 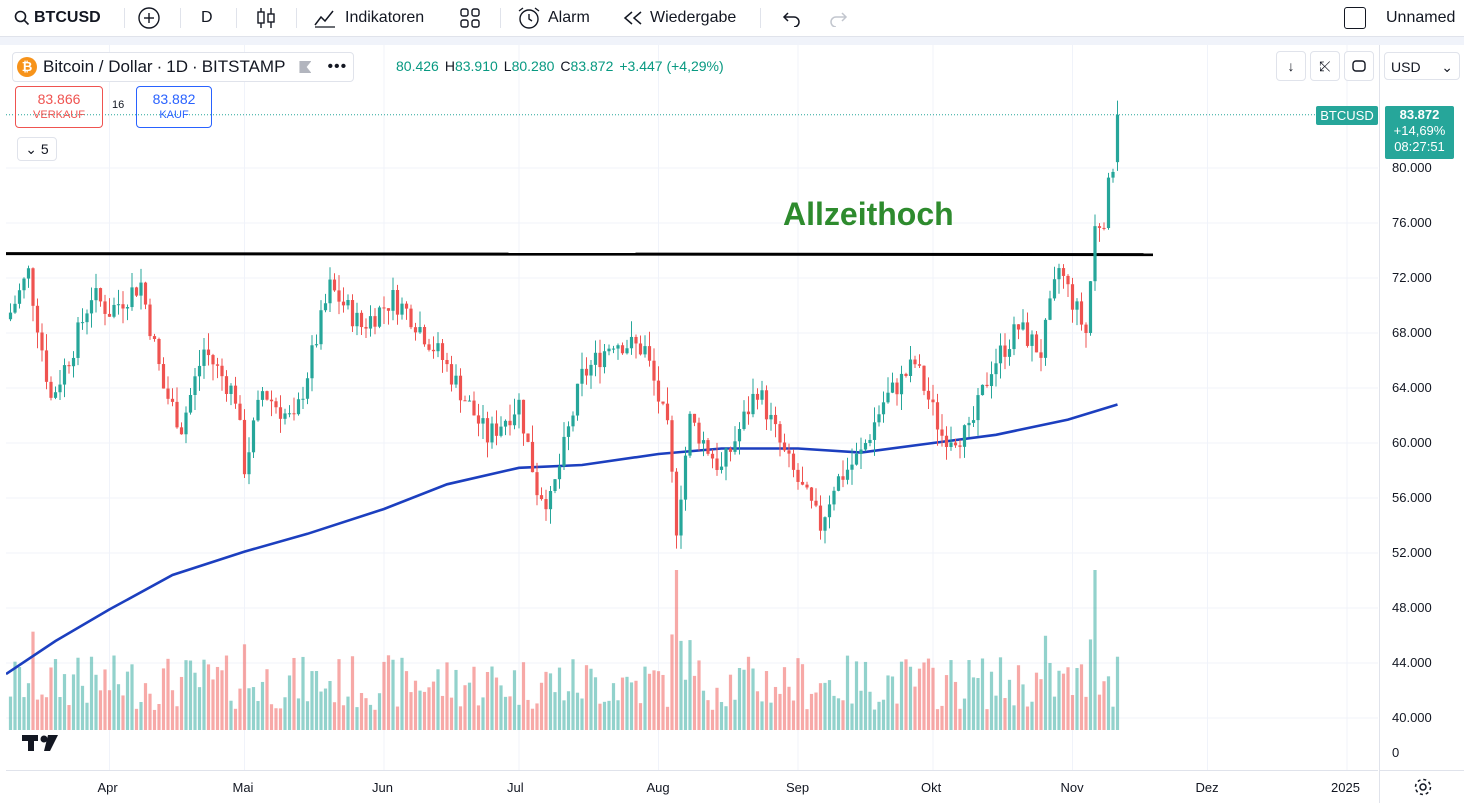 What do you see at coordinates (868, 214) in the screenshot?
I see `annotation-text: Allzeithoch` at bounding box center [868, 214].